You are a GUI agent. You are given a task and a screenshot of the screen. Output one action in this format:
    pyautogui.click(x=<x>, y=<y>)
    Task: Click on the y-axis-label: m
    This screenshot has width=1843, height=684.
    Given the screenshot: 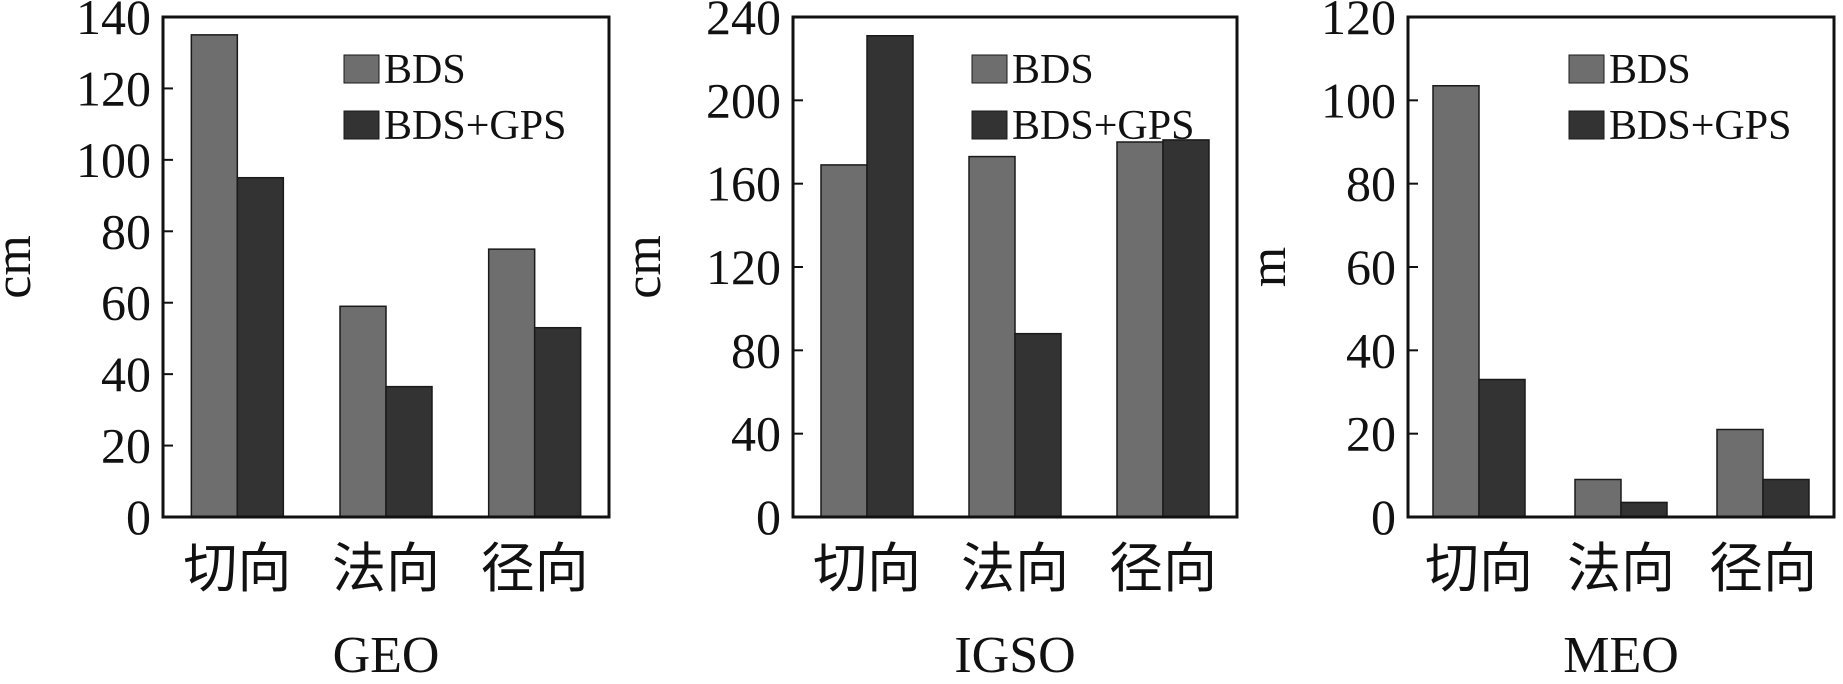 What is the action you would take?
    pyautogui.click(x=1268, y=267)
    